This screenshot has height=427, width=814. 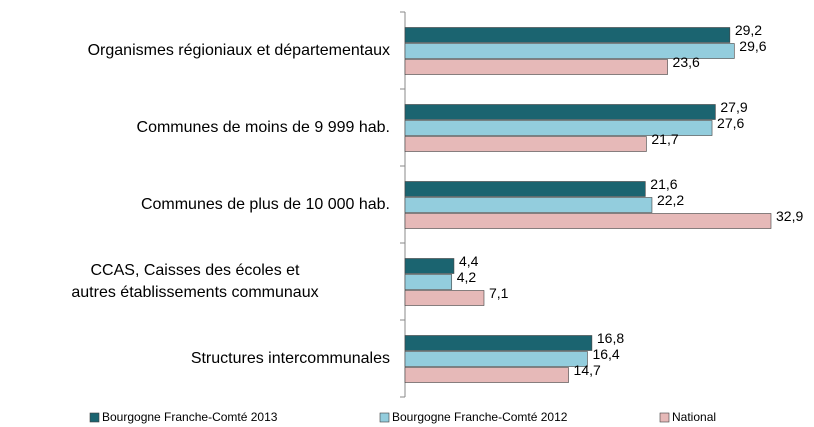 I want to click on value-label: 4,2, so click(x=467, y=277).